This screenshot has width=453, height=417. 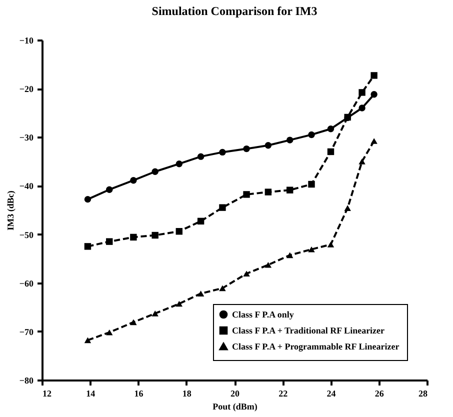 What do you see at coordinates (26, 381) in the screenshot?
I see `y-tick-label: −80` at bounding box center [26, 381].